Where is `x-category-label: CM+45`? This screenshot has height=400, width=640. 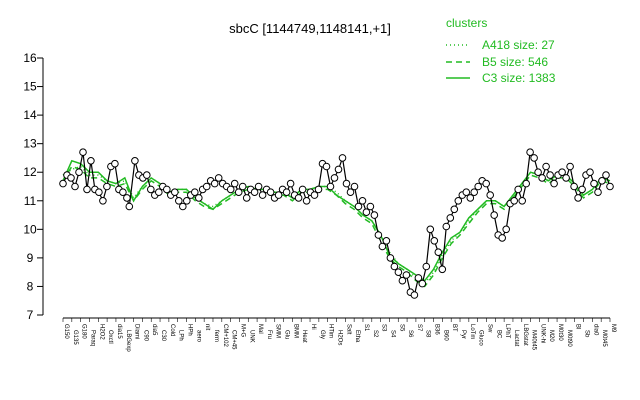
x-category-label: CM+45 is located at coordinates (234, 340).